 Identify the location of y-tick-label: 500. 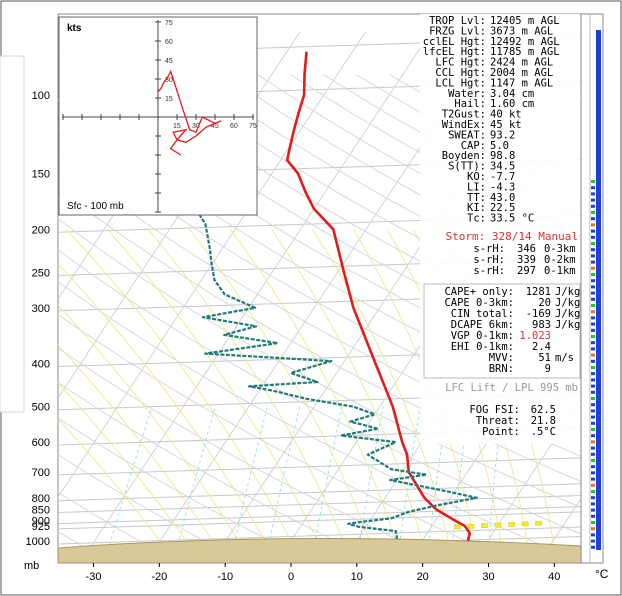
(41, 408).